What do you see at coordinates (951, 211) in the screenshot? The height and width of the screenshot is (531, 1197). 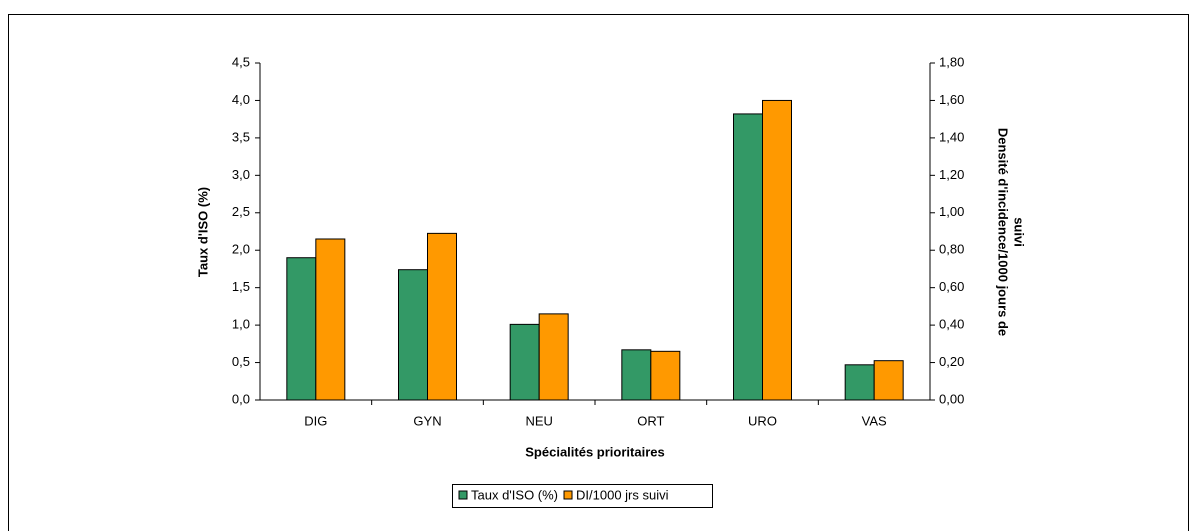 I see `y2-tick-label: 1,00` at bounding box center [951, 211].